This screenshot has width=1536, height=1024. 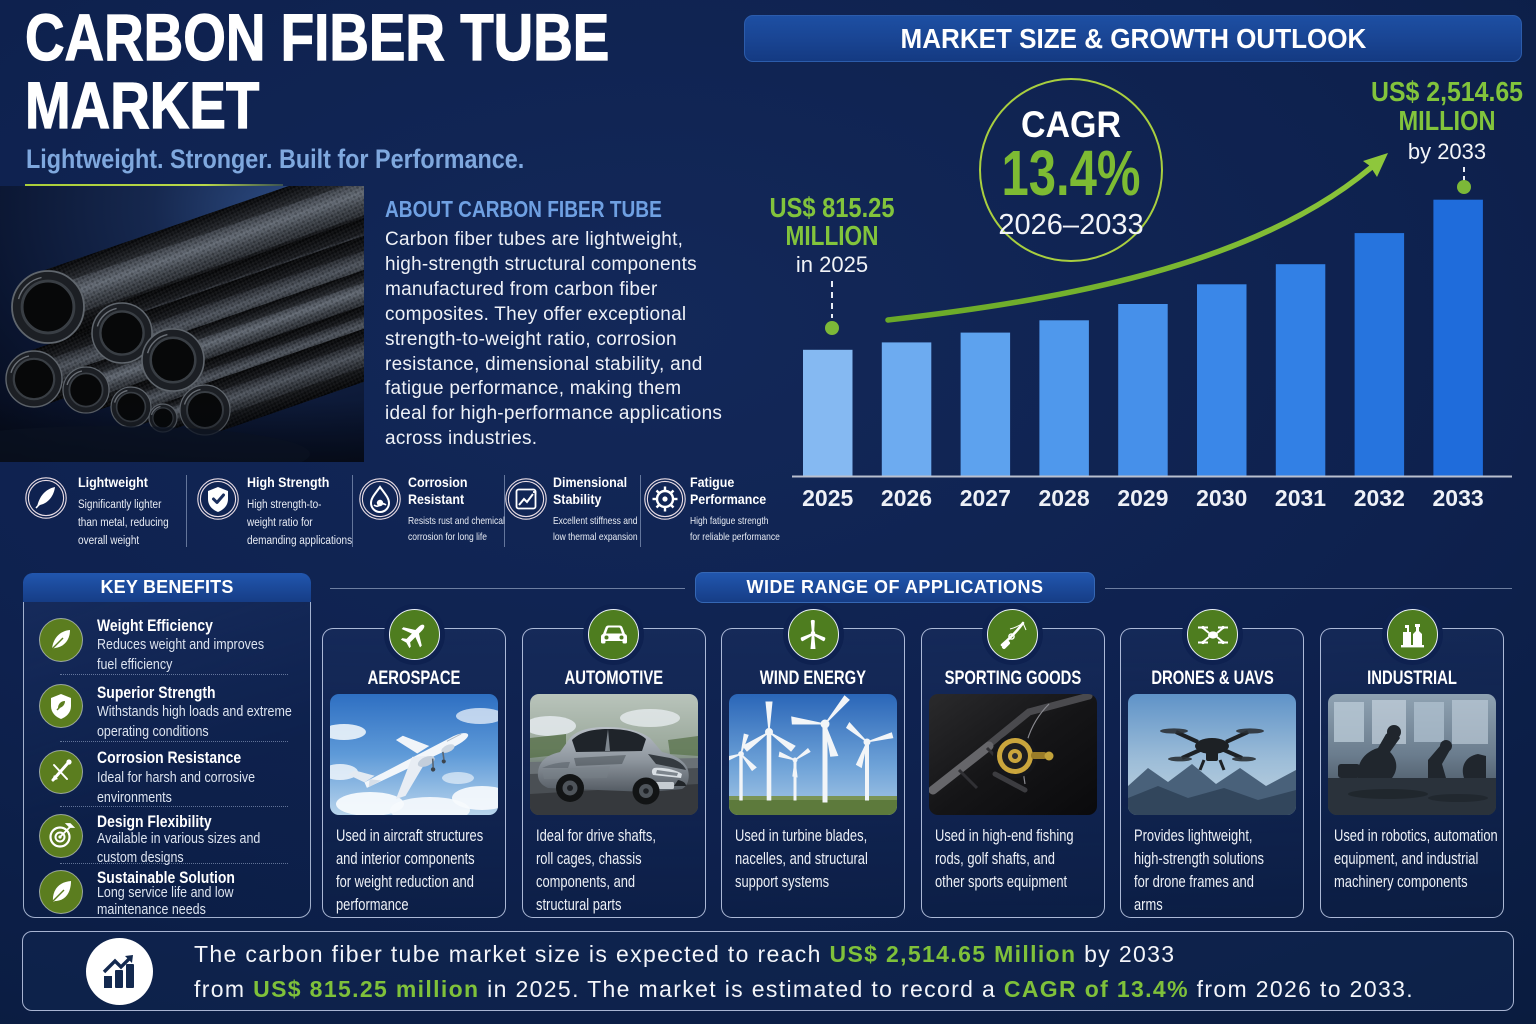 What do you see at coordinates (832, 207) in the screenshot?
I see `svg-text: US$ 815.25` at bounding box center [832, 207].